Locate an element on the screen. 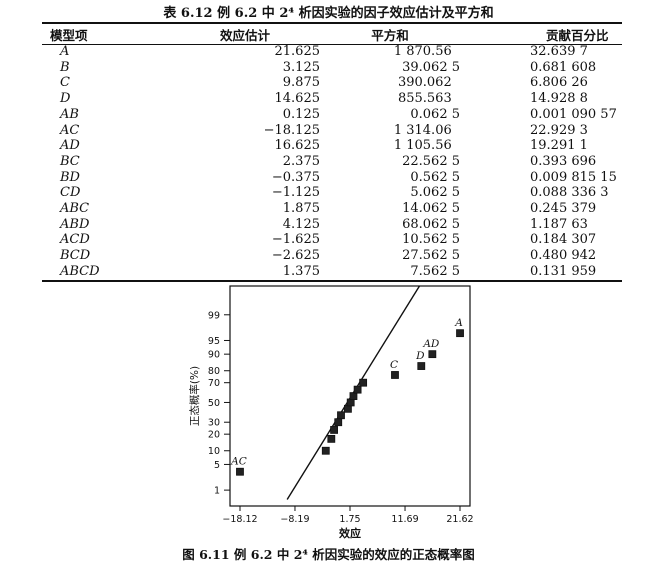 The image size is (657, 565). cell-contribution: 0.681 608 is located at coordinates (563, 67).